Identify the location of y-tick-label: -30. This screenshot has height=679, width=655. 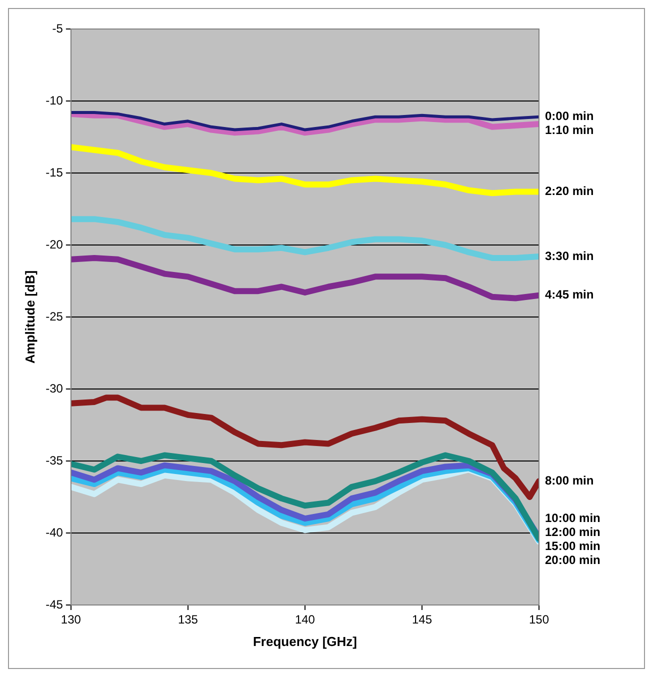
(55, 388).